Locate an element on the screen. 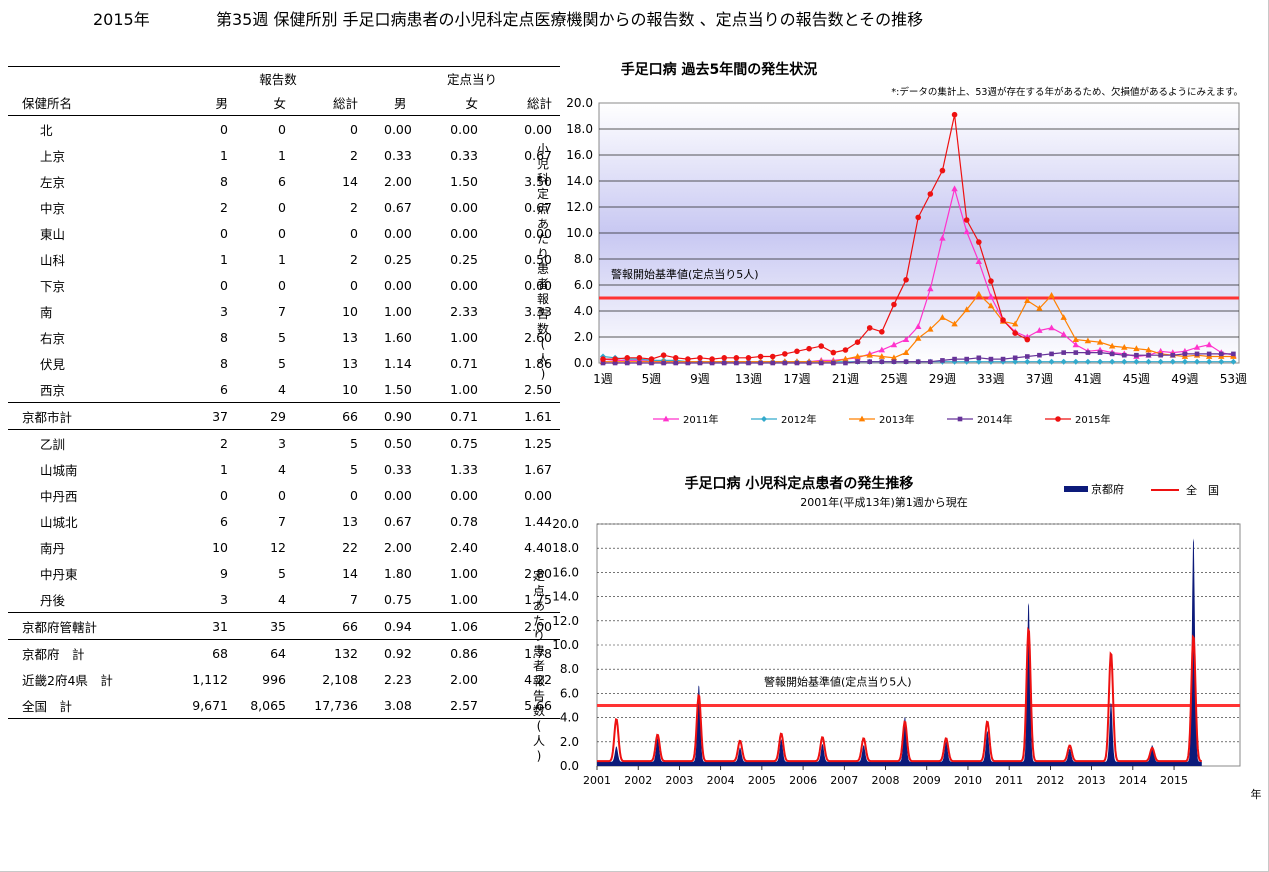 The height and width of the screenshot is (872, 1269). cell-male: 8 is located at coordinates (224, 337).